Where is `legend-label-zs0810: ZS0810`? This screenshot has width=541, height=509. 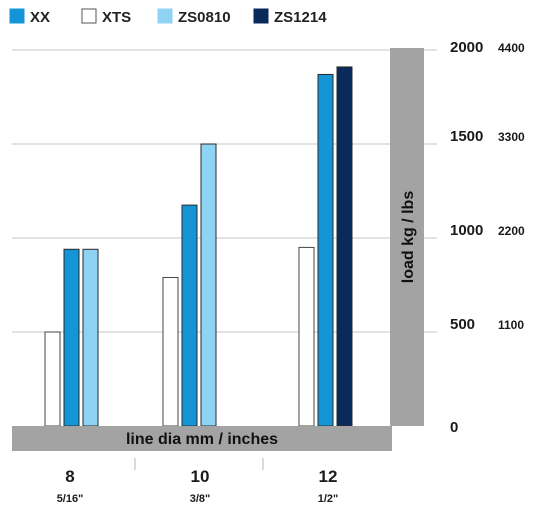 legend-label-zs0810: ZS0810 is located at coordinates (204, 17).